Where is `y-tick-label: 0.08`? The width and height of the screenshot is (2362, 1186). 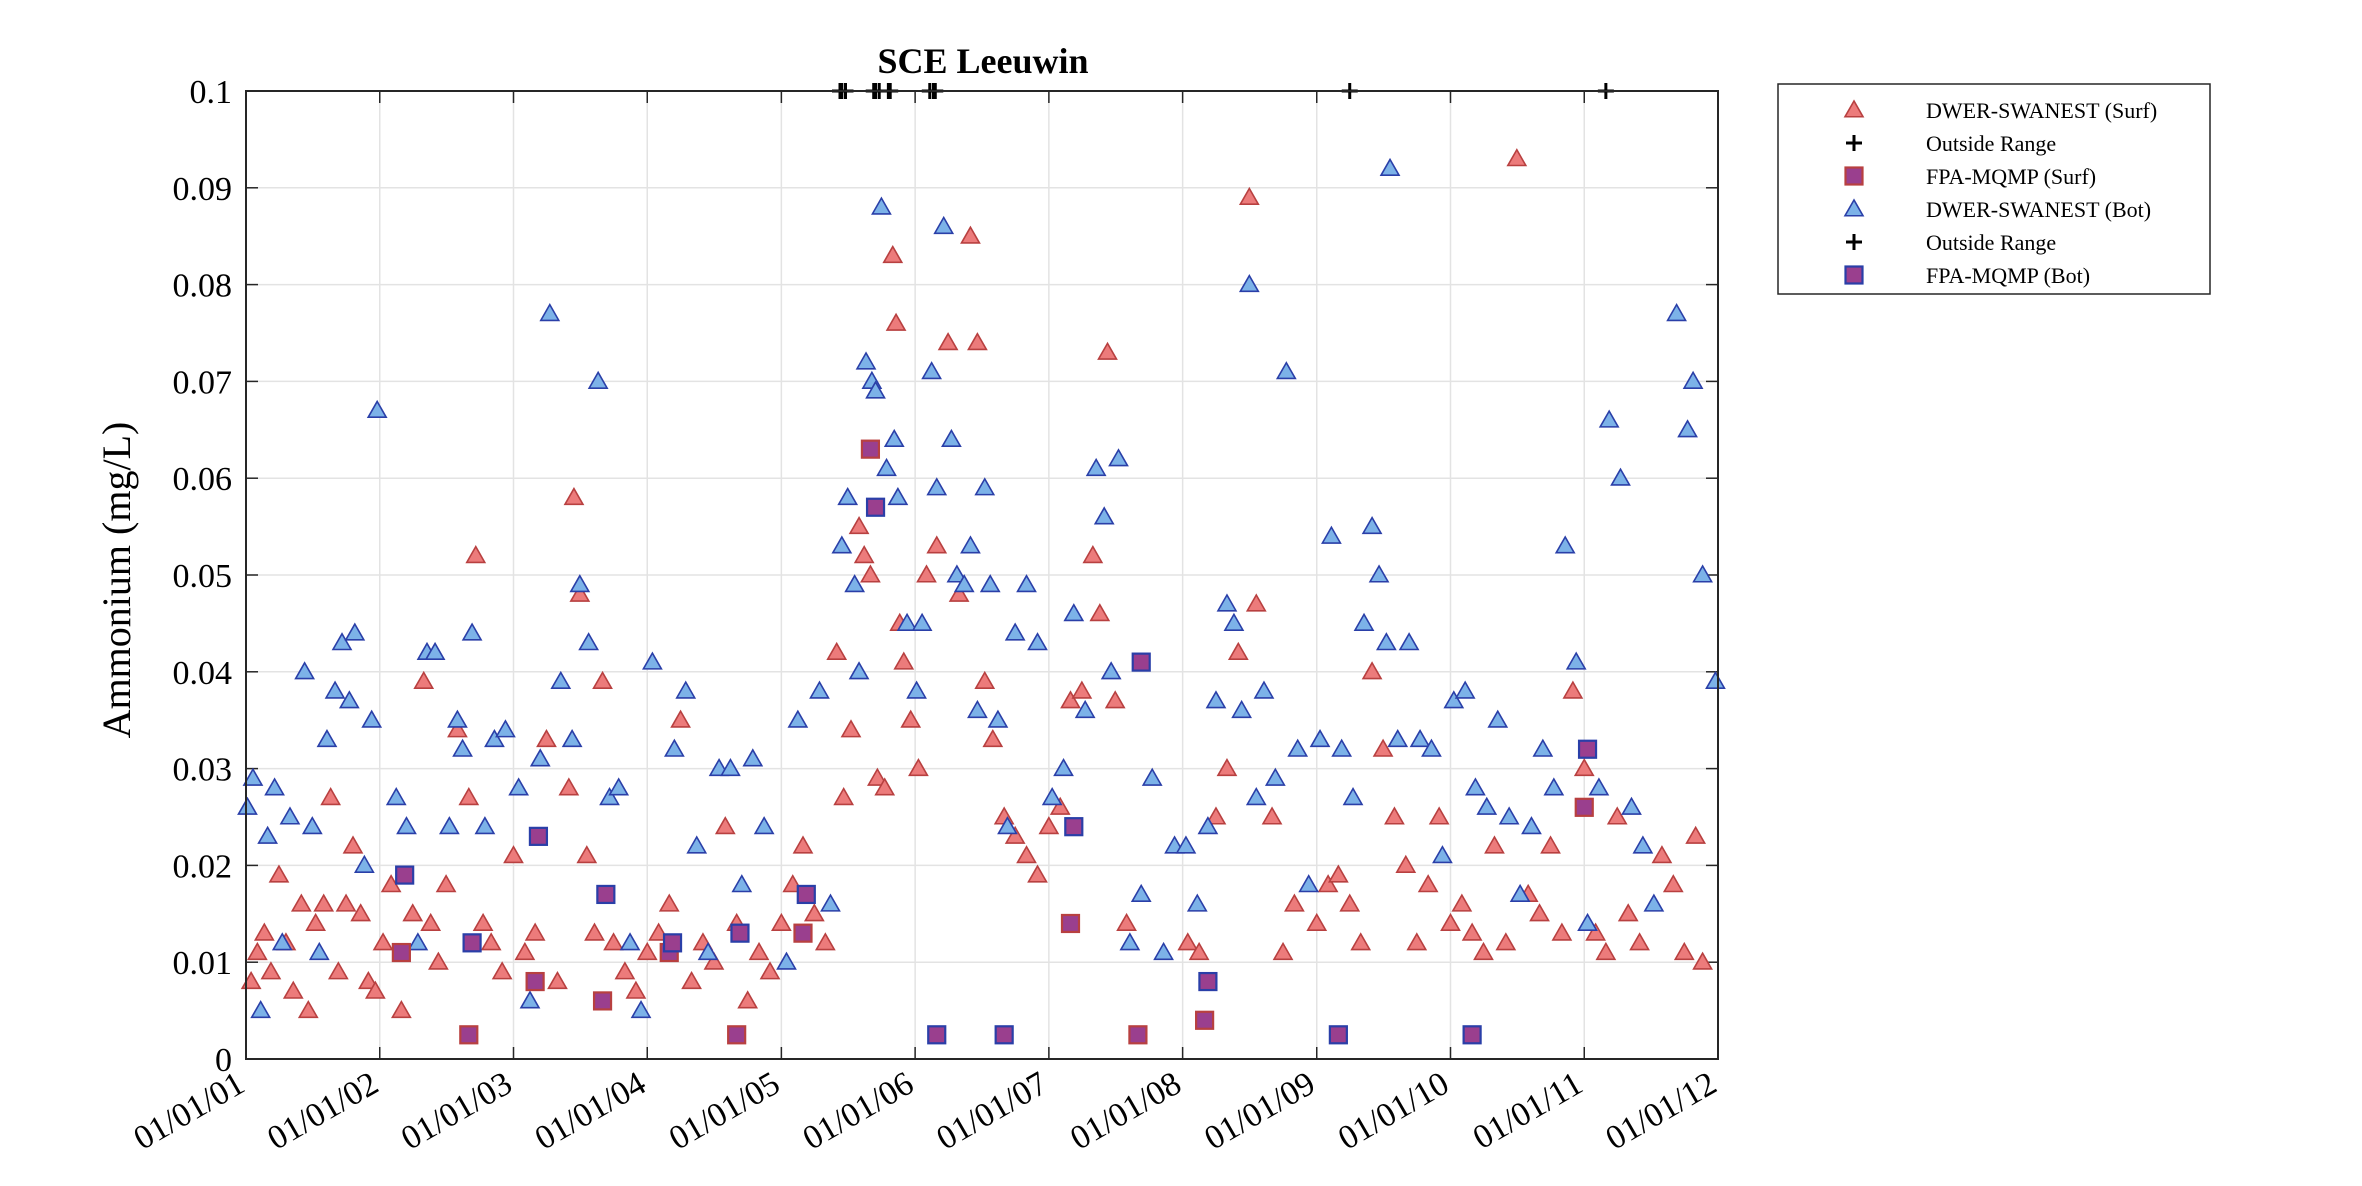
y-tick-label: 0.08 is located at coordinates (203, 286).